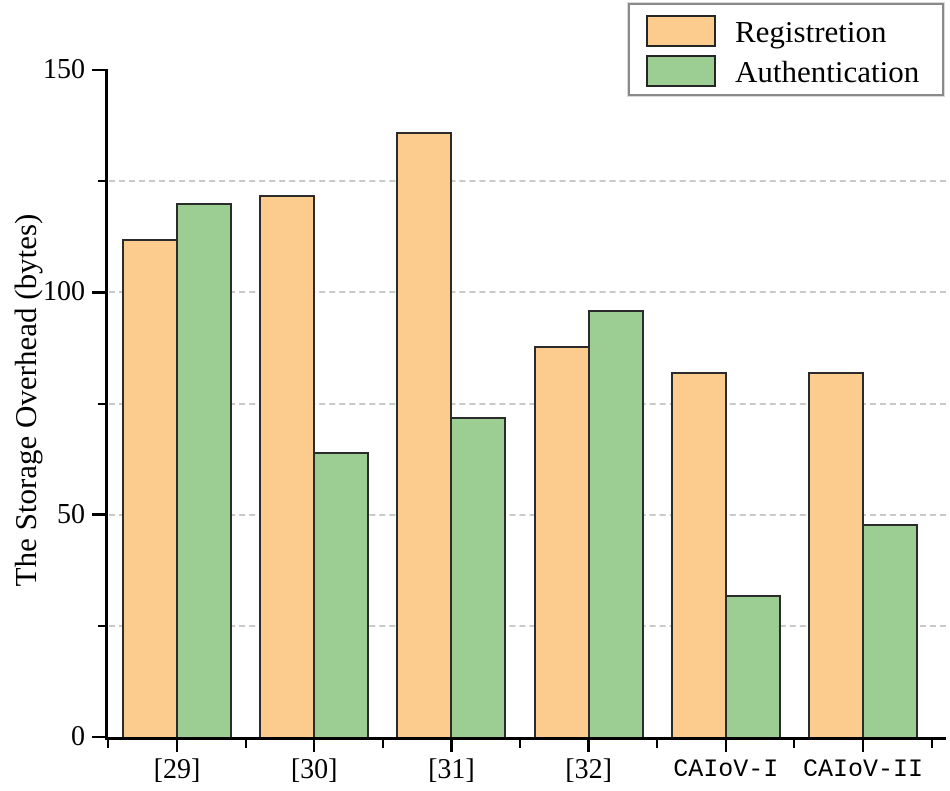  I want to click on x-tick-label-0: [29], so click(177, 769).